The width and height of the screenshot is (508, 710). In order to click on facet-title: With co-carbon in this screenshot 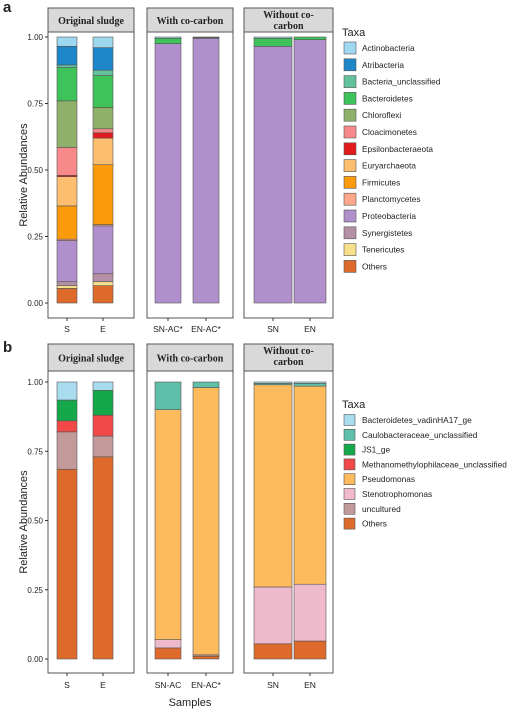, I will do `click(190, 359)`.